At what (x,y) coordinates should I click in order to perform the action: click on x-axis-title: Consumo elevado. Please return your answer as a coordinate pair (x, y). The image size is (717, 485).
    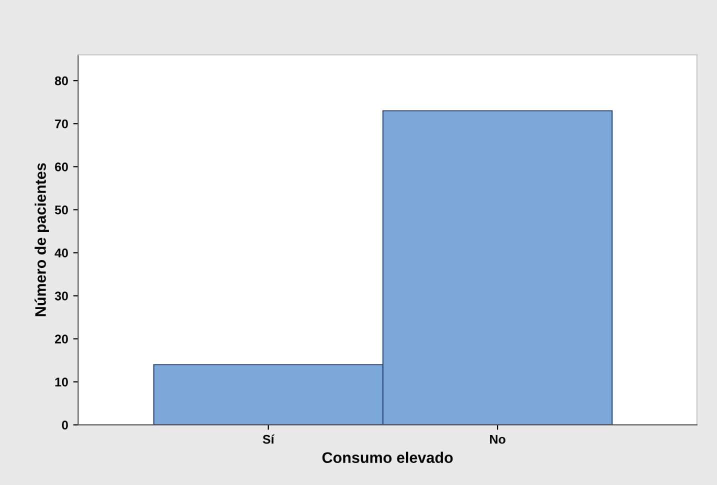
    Looking at the image, I should click on (387, 458).